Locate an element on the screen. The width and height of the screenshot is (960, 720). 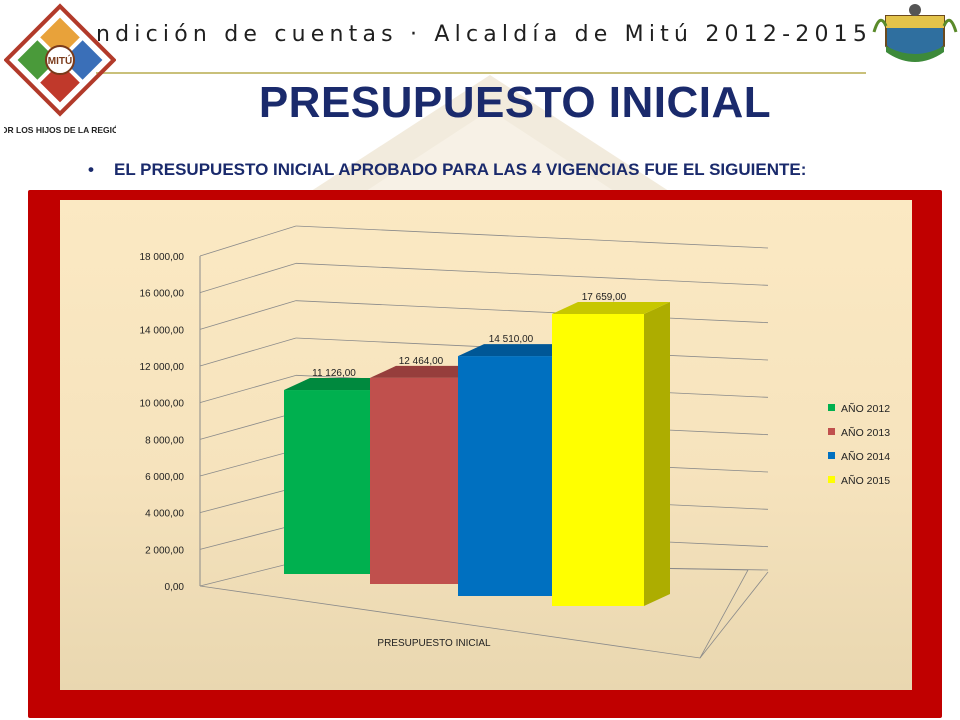
coat-of-arms-icon is located at coordinates (915, 33).